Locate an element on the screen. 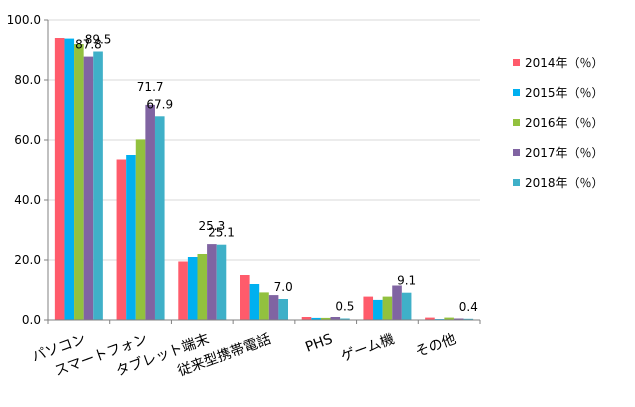 This screenshot has width=635, height=407. data-label: 0.4 is located at coordinates (468, 307).